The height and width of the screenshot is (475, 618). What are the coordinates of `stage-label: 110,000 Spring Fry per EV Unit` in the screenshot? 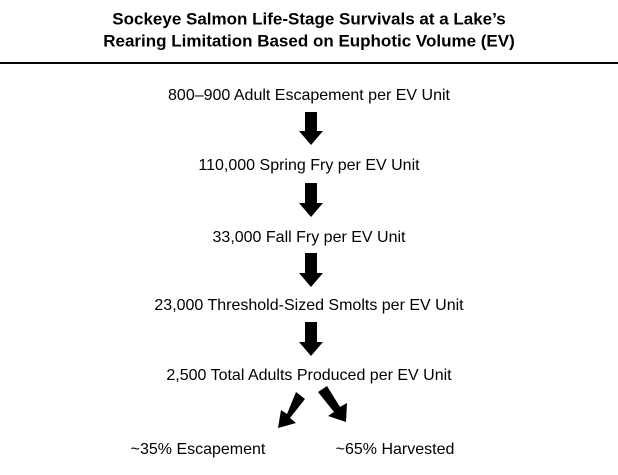 It's located at (309, 165).